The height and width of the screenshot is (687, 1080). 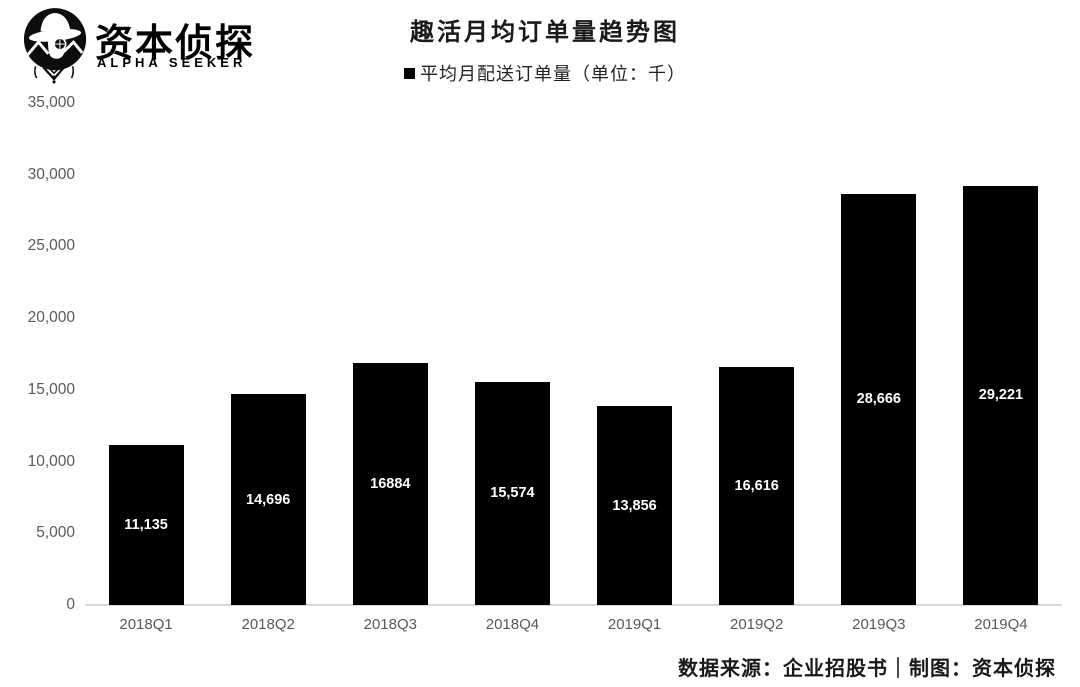 I want to click on brand-name-english: ALPHA SEEKER, so click(x=172, y=62).